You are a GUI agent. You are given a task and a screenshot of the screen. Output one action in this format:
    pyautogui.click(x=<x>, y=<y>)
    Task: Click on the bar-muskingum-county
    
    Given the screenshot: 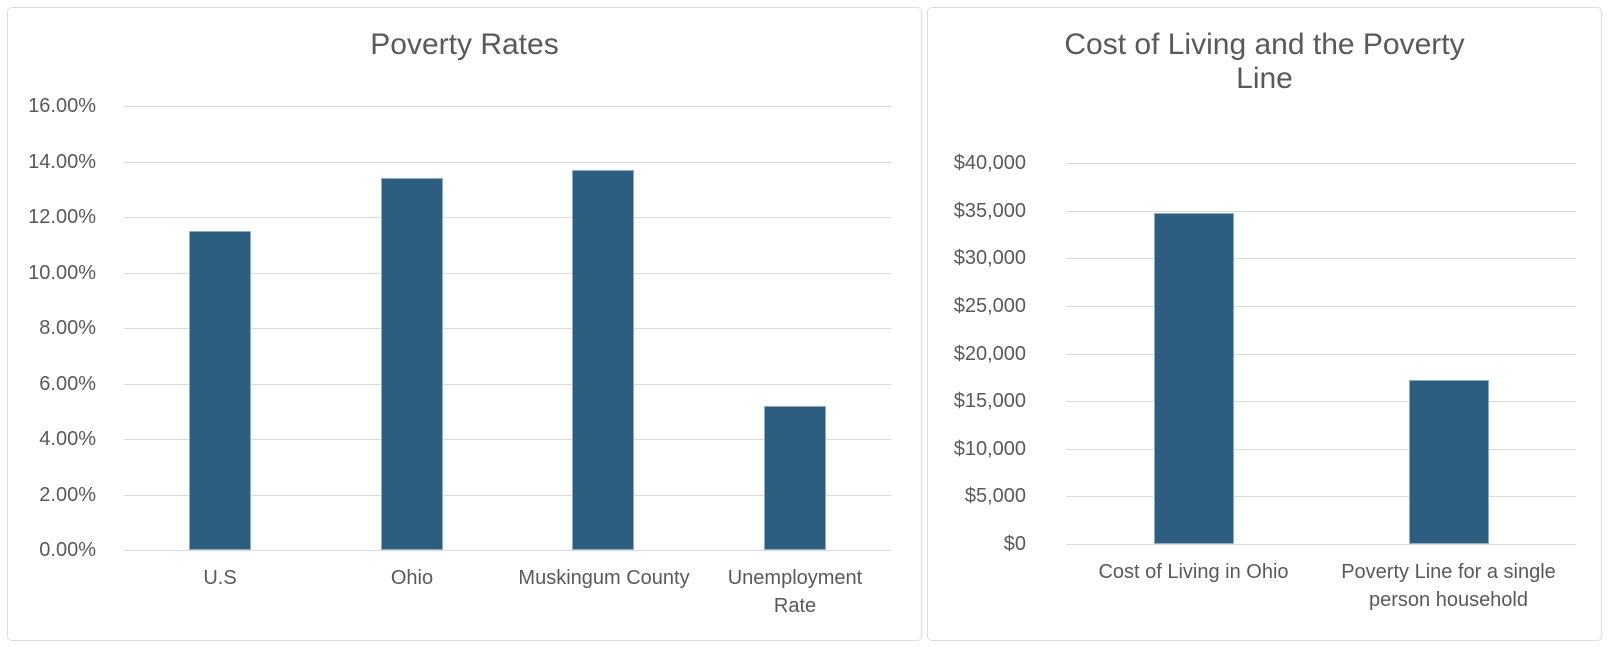 What is the action you would take?
    pyautogui.click(x=603, y=360)
    